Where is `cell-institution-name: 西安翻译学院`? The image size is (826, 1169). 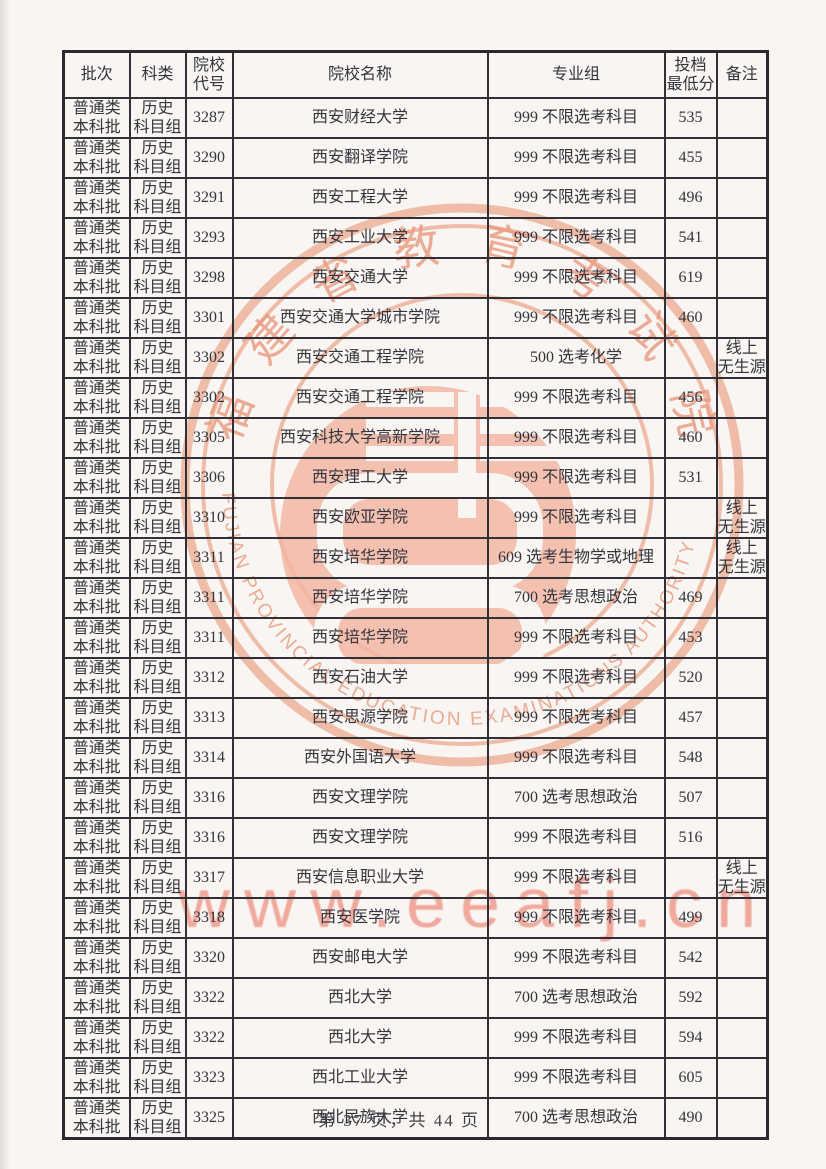 cell-institution-name: 西安翻译学院 is located at coordinates (360, 157).